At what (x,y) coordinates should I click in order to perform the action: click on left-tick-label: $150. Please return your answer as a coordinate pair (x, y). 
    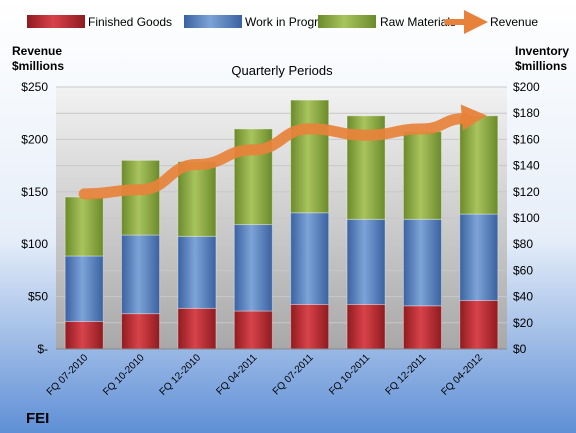
    Looking at the image, I should click on (34, 192).